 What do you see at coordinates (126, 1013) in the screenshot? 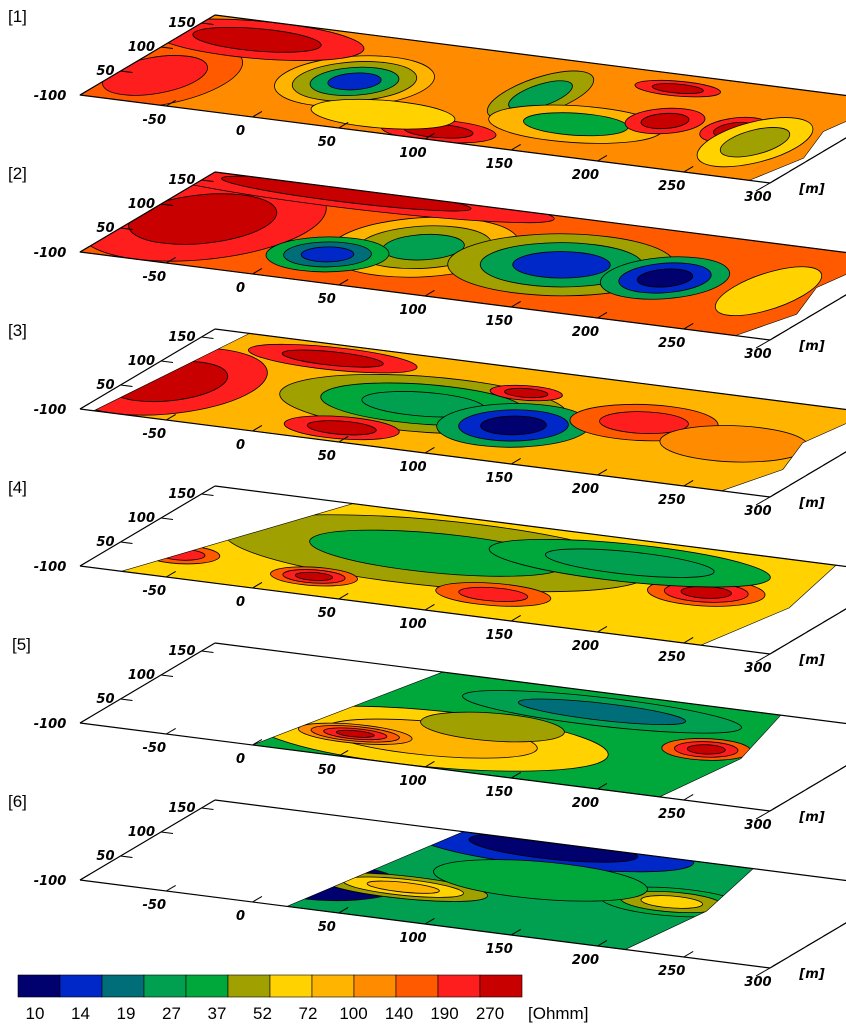
I see `colorbar-label: 19` at bounding box center [126, 1013].